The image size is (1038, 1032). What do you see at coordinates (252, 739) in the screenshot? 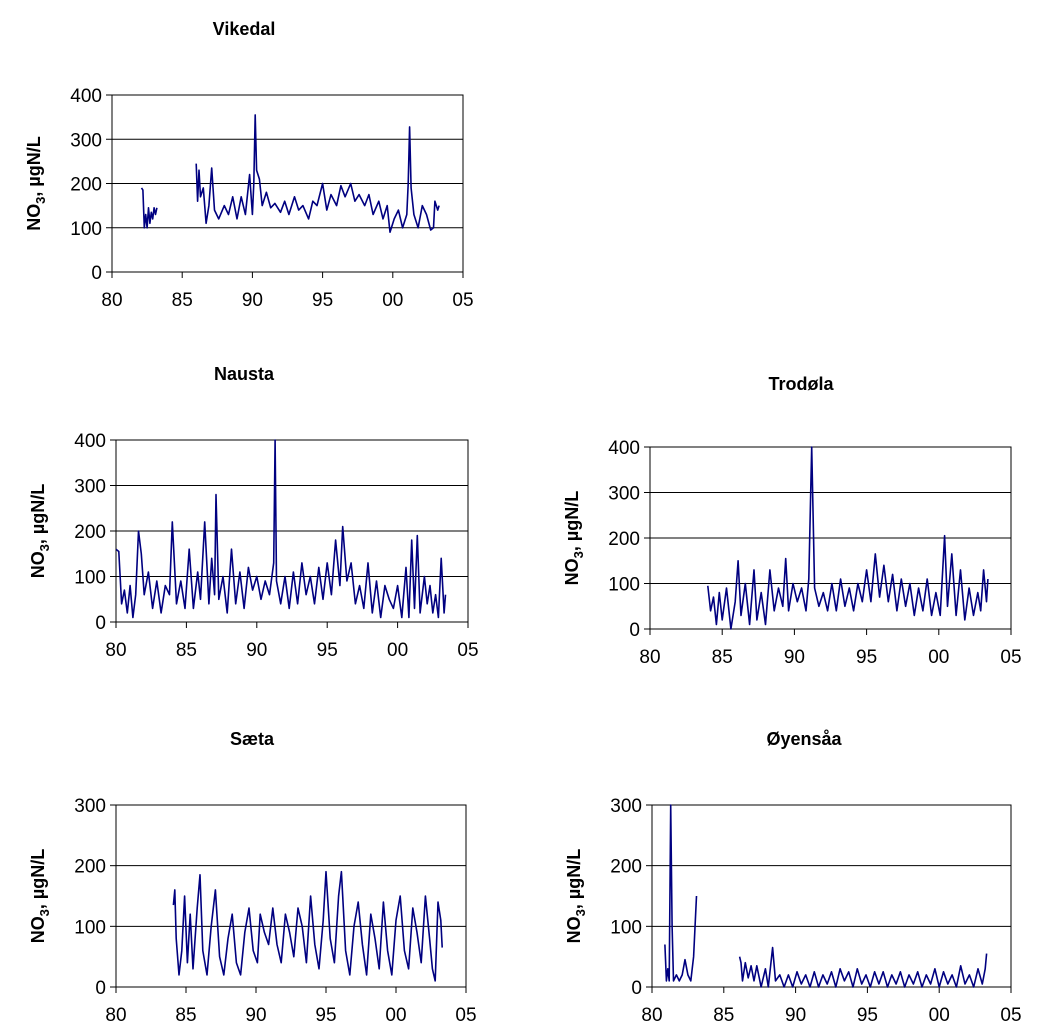
I see `chart-title: Sæta` at bounding box center [252, 739].